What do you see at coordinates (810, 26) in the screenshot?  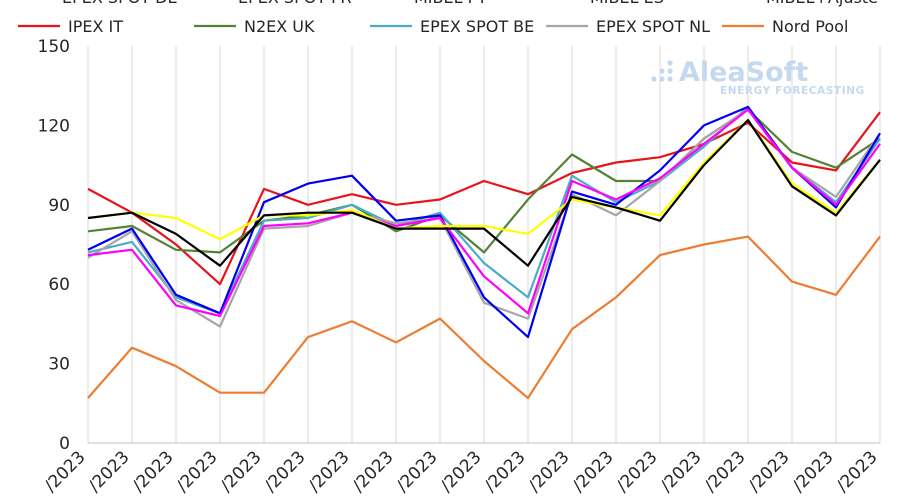 I see `legend-label: Nord Pool` at bounding box center [810, 26].